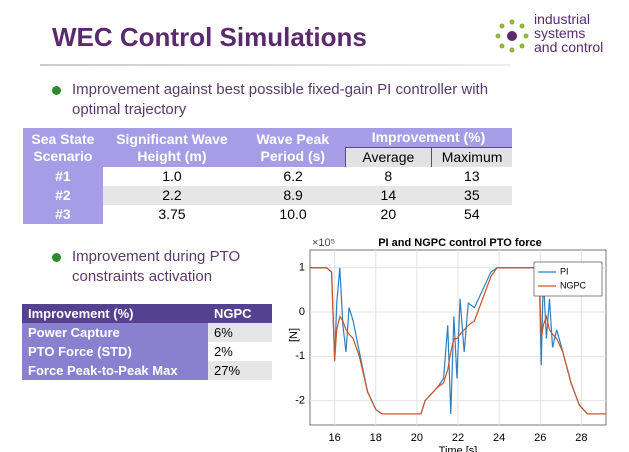 This screenshot has height=452, width=629. What do you see at coordinates (335, 438) in the screenshot?
I see `x-tick-label: 16` at bounding box center [335, 438].